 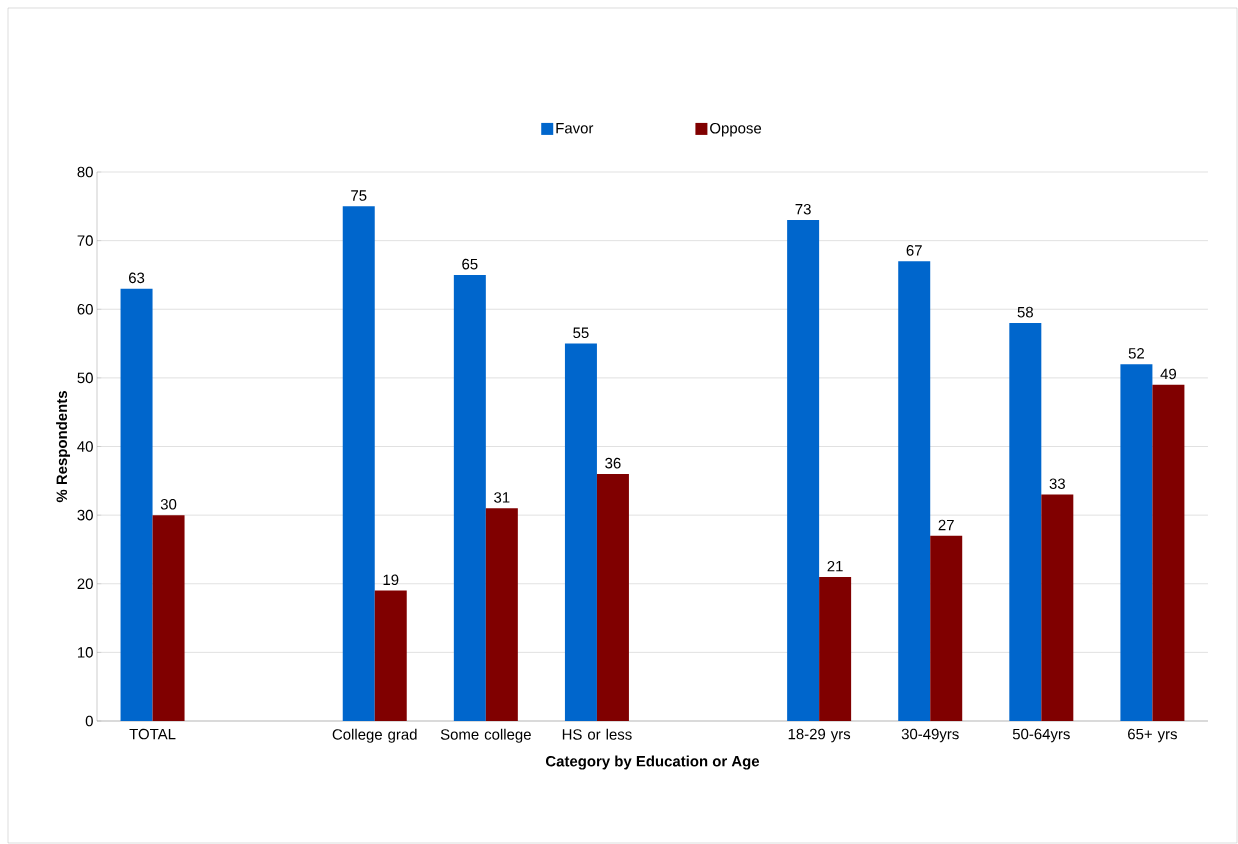 I want to click on y-tick-label: 50, so click(x=85, y=378).